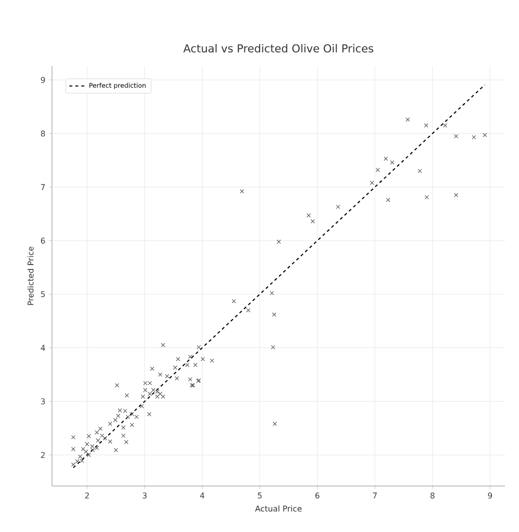 This screenshot has height=532, width=519. I want to click on chart-title: Actual vs Predicted Olive Oil Prices, so click(278, 48).